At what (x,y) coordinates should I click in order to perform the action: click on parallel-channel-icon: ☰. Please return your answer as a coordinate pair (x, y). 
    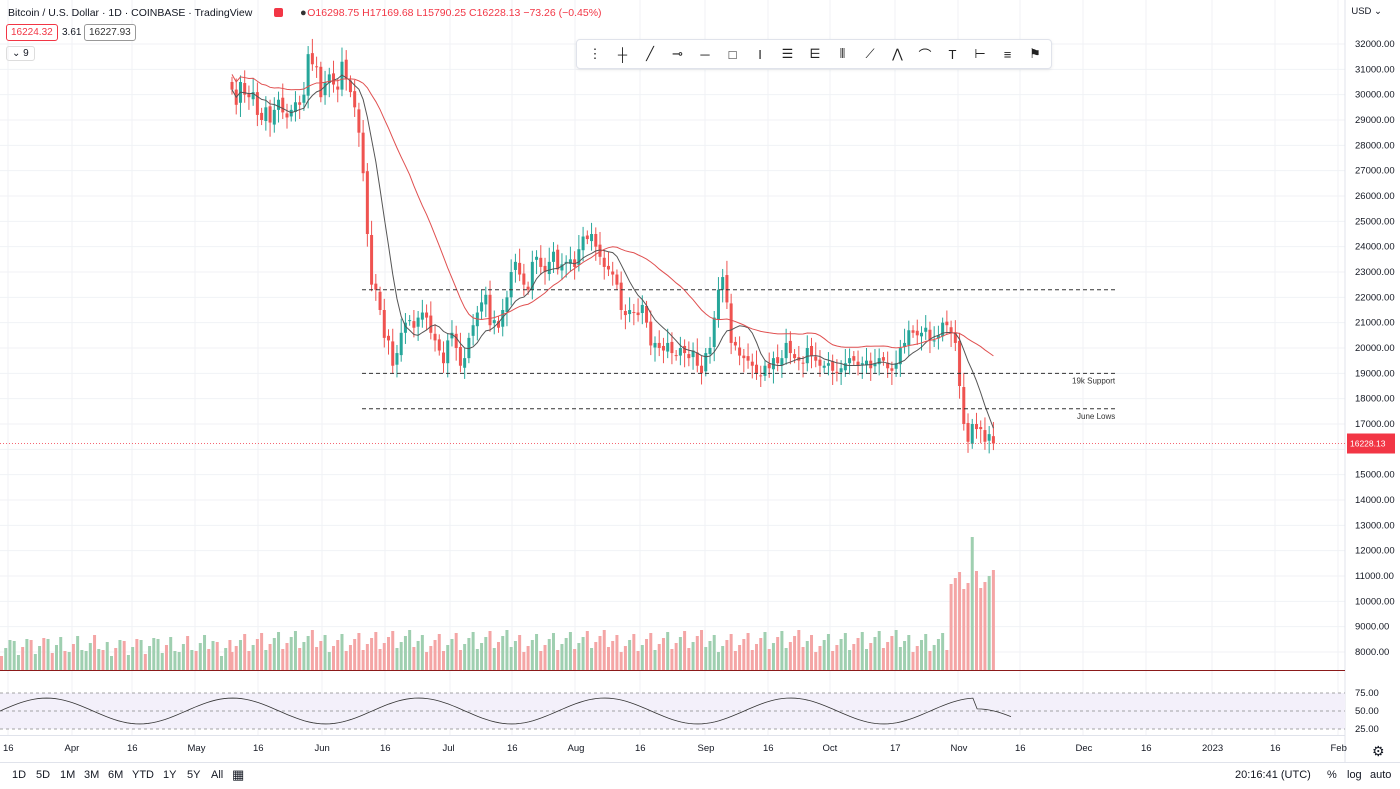
    Looking at the image, I should click on (787, 53).